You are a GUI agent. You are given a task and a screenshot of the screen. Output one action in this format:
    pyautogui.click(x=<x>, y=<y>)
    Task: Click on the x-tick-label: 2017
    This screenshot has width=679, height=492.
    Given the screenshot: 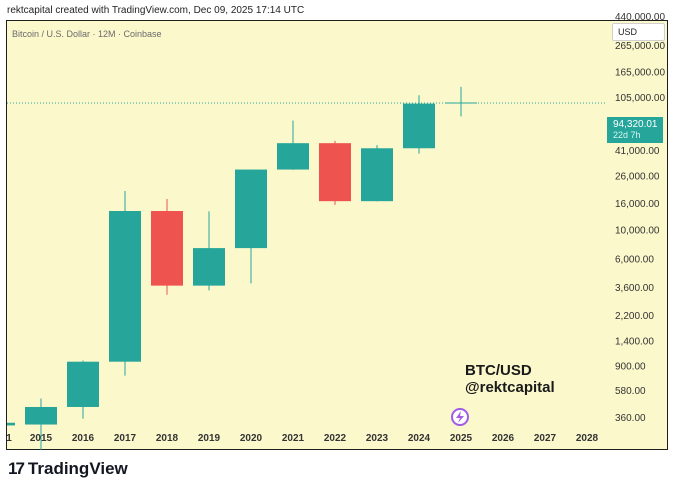 What is the action you would take?
    pyautogui.click(x=125, y=438)
    